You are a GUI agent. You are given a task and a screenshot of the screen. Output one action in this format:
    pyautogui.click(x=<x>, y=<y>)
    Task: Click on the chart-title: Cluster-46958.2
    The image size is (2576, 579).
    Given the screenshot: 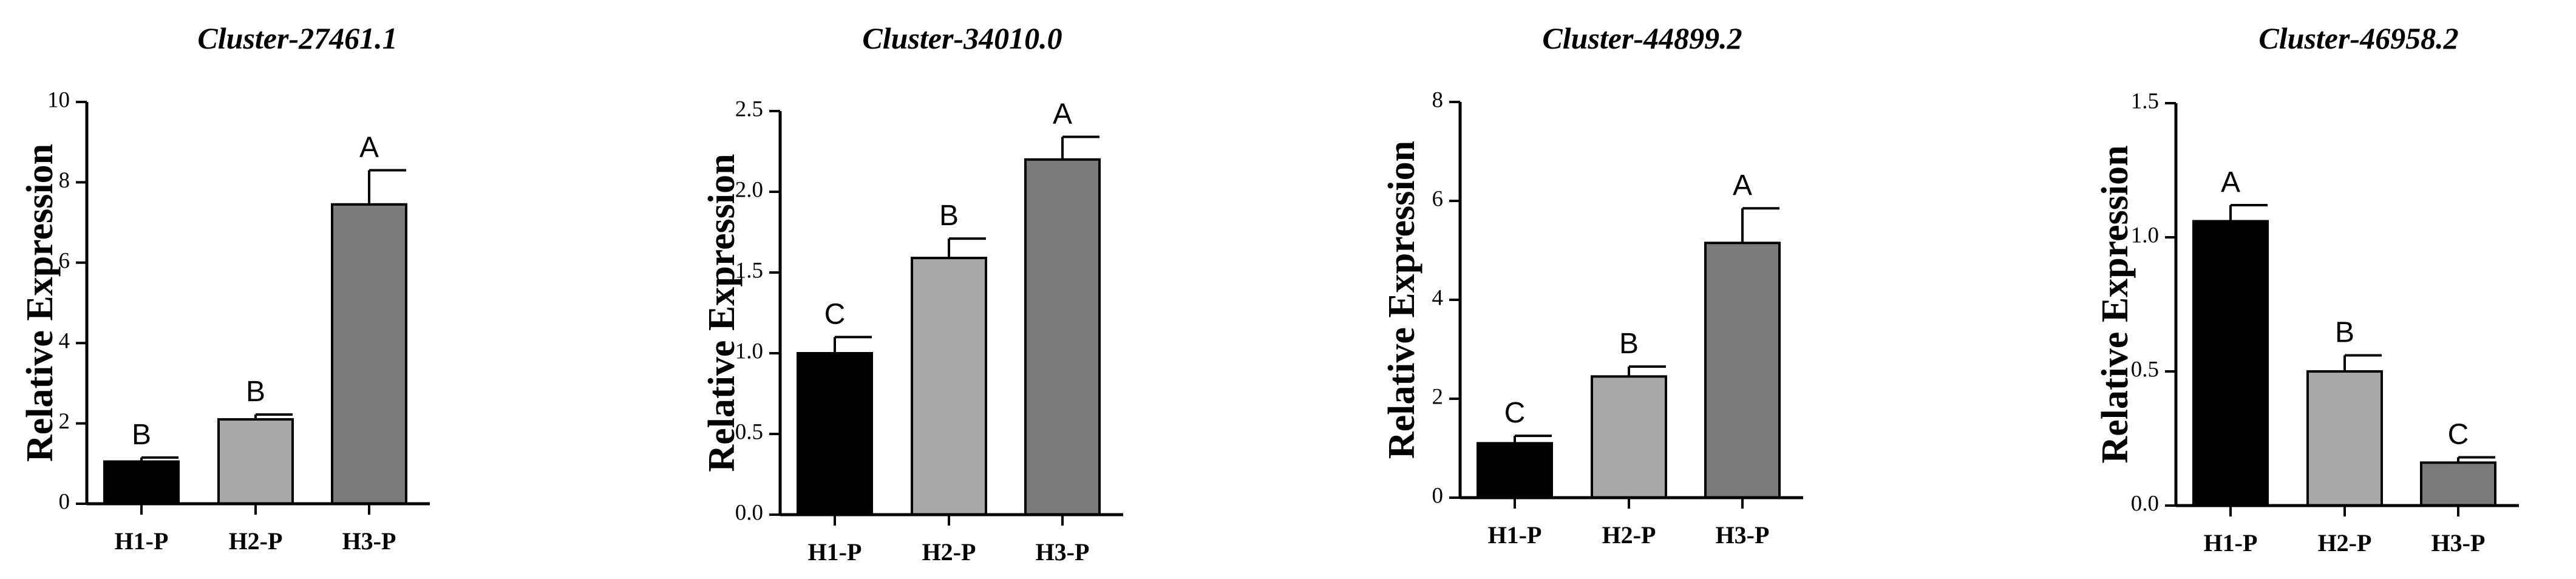 What is the action you would take?
    pyautogui.click(x=2358, y=38)
    